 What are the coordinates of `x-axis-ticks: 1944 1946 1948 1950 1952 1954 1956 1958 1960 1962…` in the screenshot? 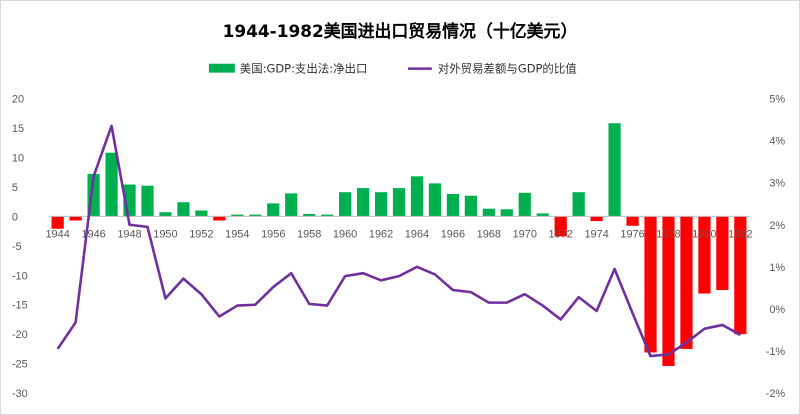 It's located at (398, 234).